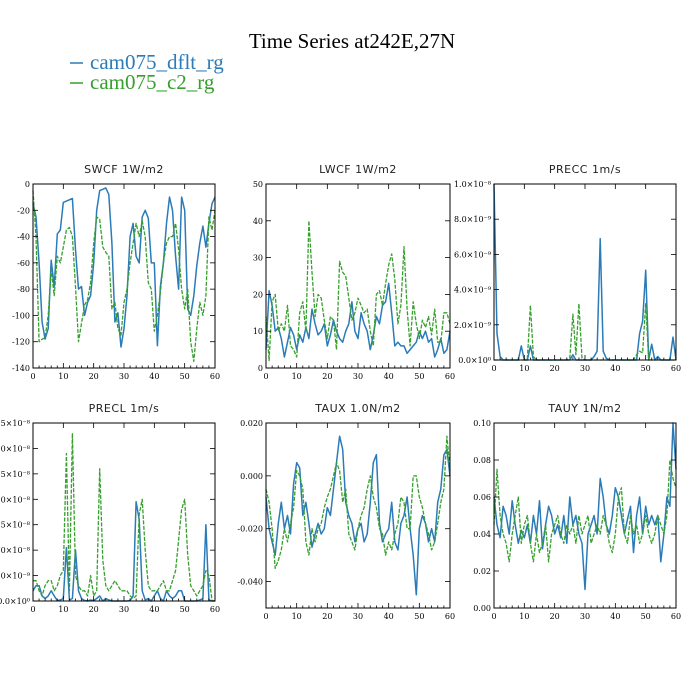 This screenshot has width=700, height=700. I want to click on y-tick-label: 0.04, so click(482, 534).